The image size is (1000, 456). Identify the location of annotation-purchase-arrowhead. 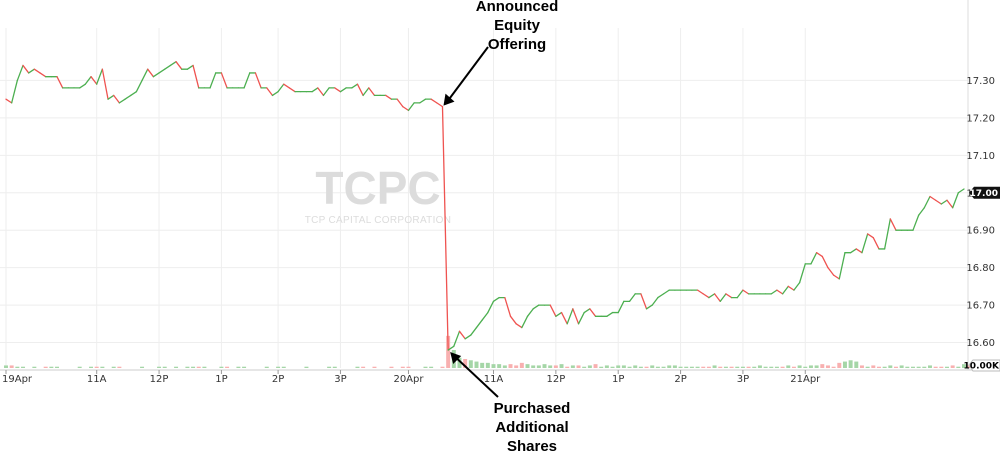
(456, 358).